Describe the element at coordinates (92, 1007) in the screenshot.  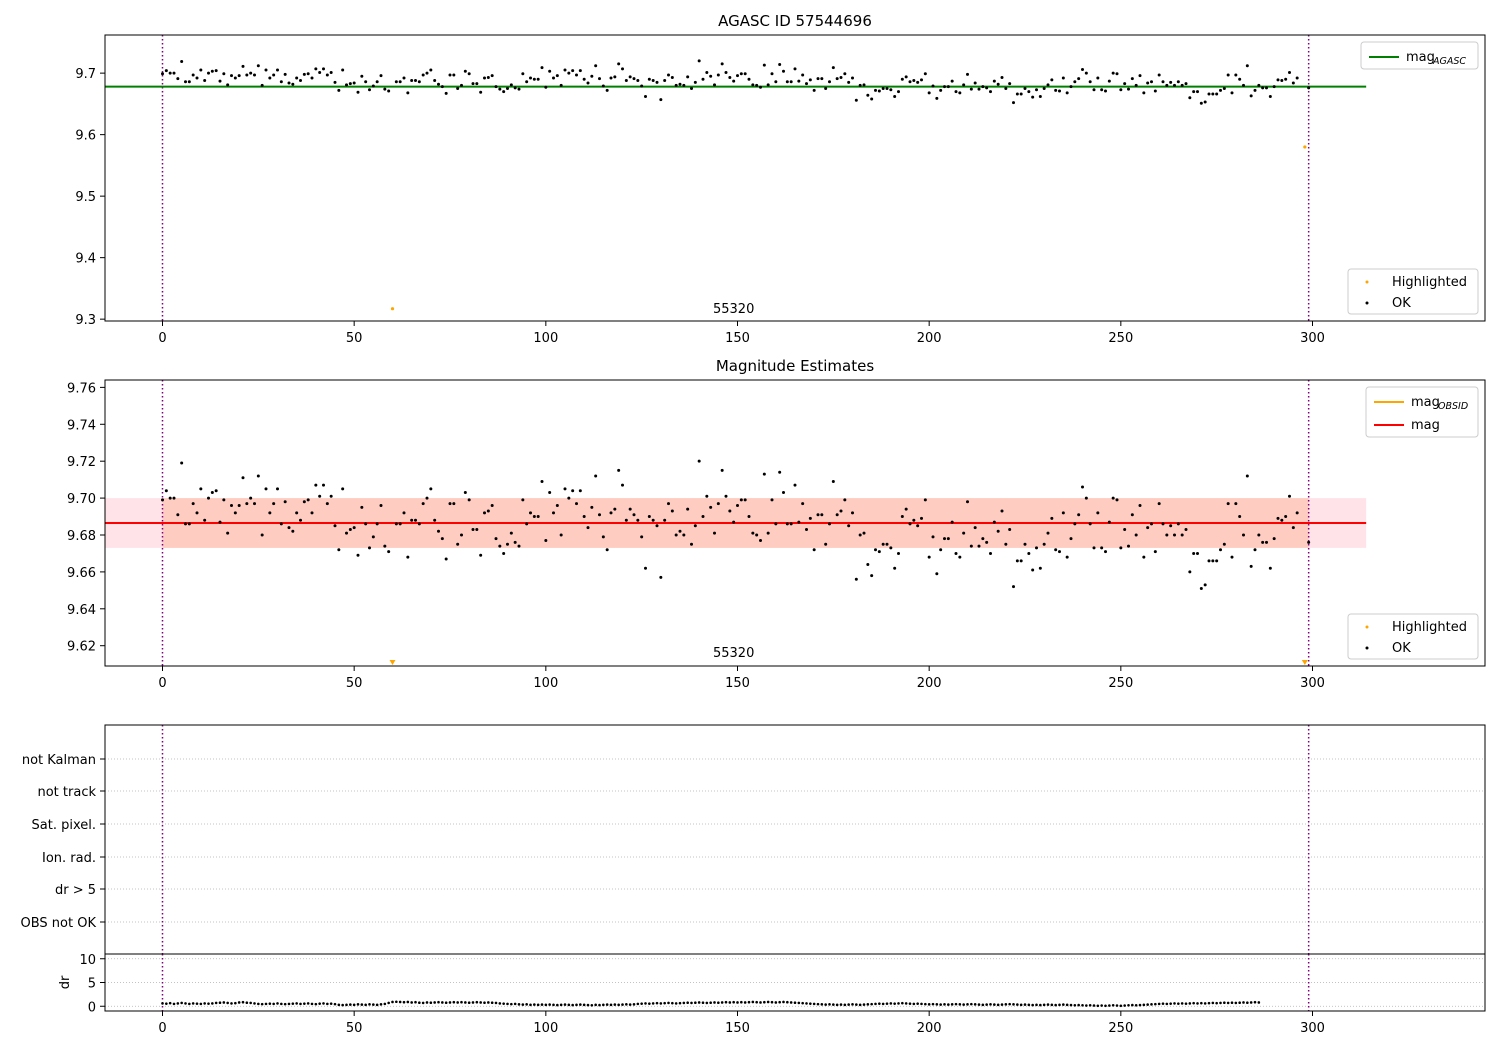
I see `y-tick-label: 0` at that location.